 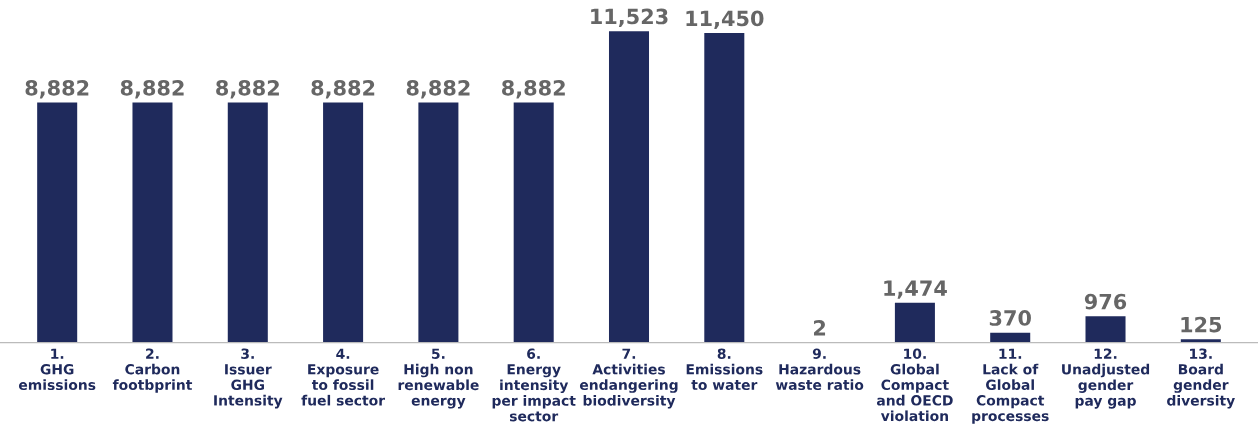 What do you see at coordinates (248, 378) in the screenshot?
I see `x-tick-label: 3. Issuer GHG Intensity` at bounding box center [248, 378].